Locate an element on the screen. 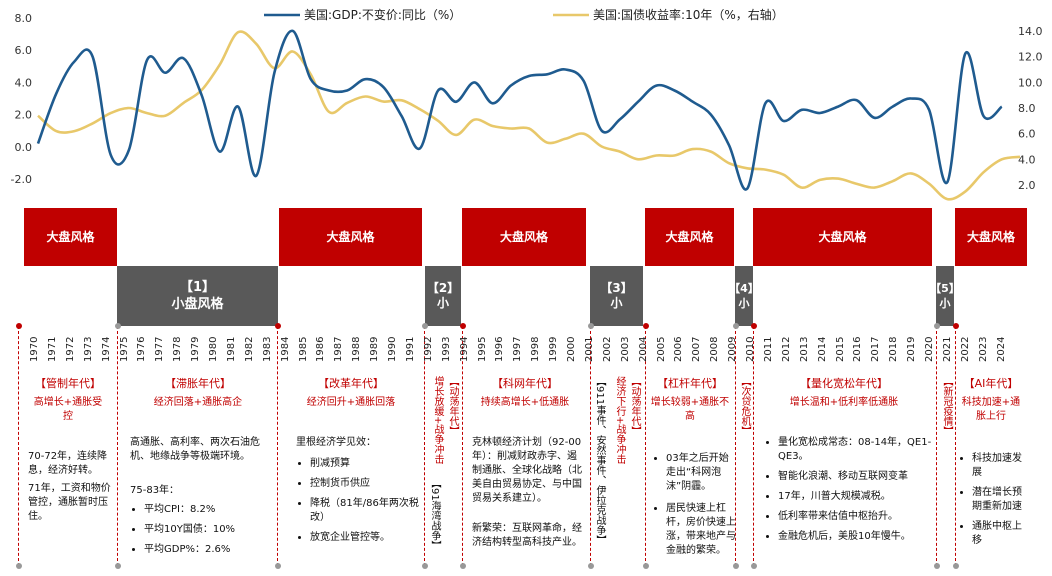  era1-title: 【管制年代】 is located at coordinates (68, 383).